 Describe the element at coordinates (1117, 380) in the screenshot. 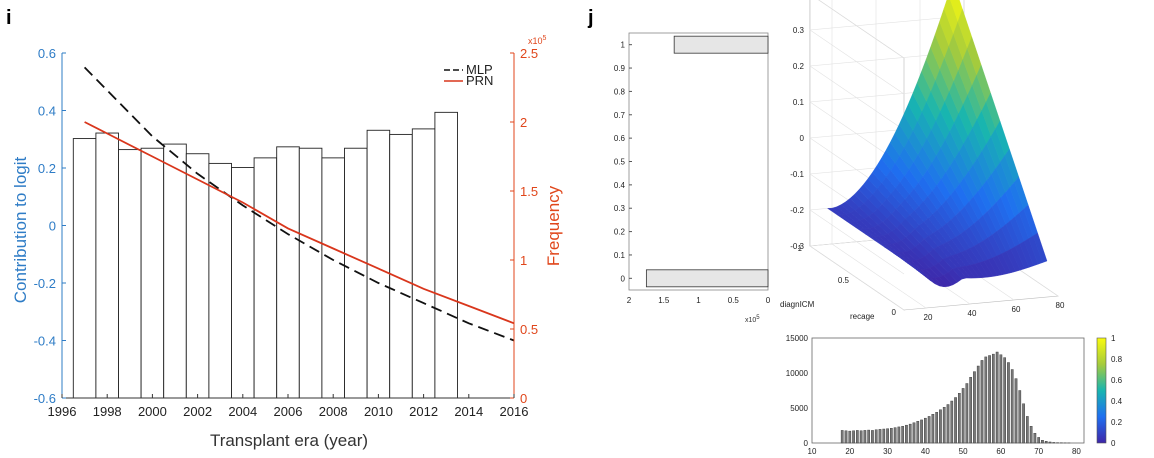

I see `colorbar-tick-label: 0.6` at that location.